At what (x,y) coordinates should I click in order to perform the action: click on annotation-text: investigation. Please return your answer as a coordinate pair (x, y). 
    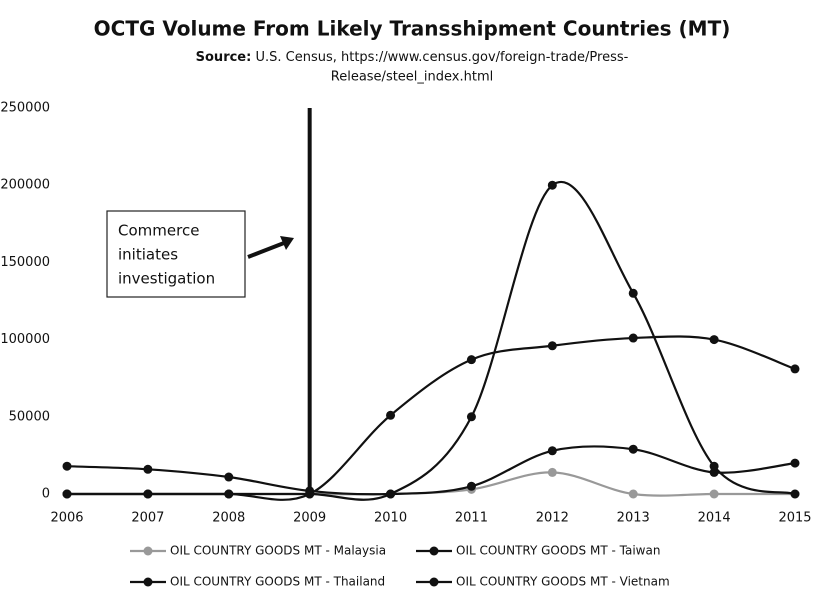
    Looking at the image, I should click on (166, 279).